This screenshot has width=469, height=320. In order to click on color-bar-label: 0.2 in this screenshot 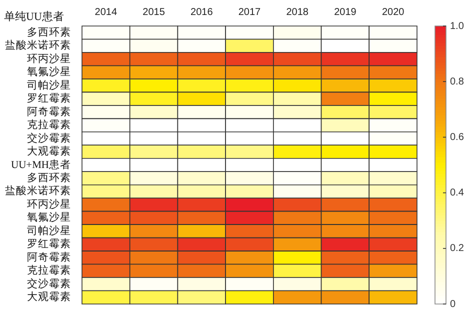, I will do `click(457, 248)`.